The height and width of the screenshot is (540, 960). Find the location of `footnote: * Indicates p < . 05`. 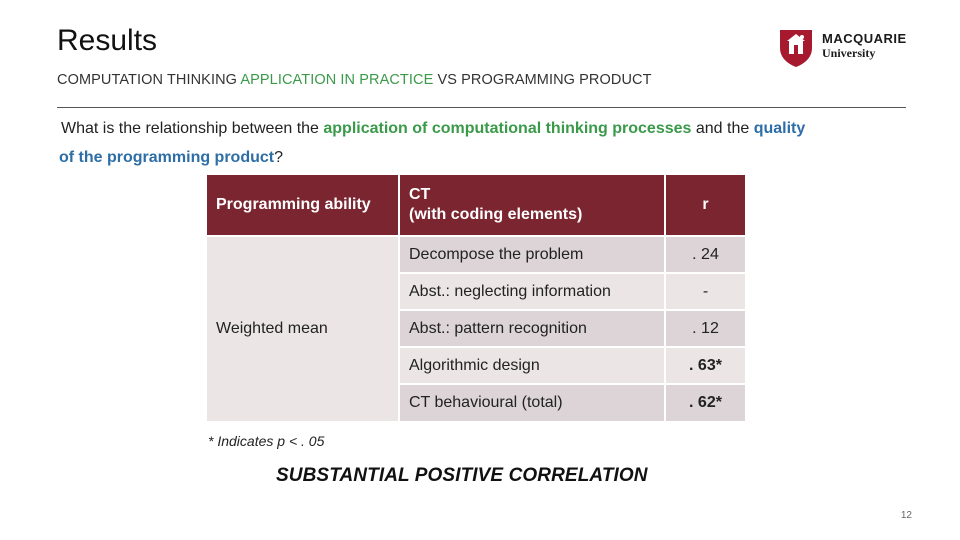

footnote: * Indicates p < . 05 is located at coordinates (266, 441).